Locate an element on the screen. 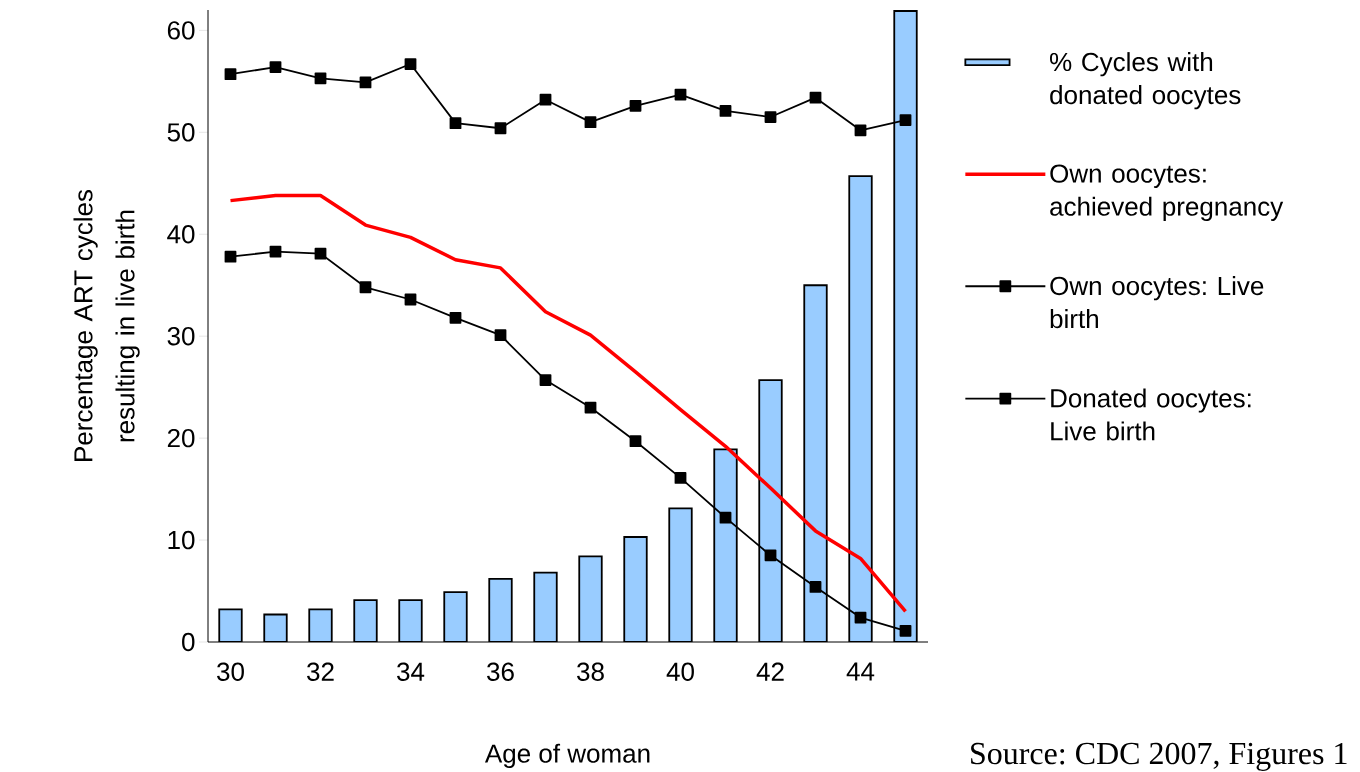 The width and height of the screenshot is (1360, 772). source-note: Source: CDC 2007, Figures 1 is located at coordinates (1159, 756).